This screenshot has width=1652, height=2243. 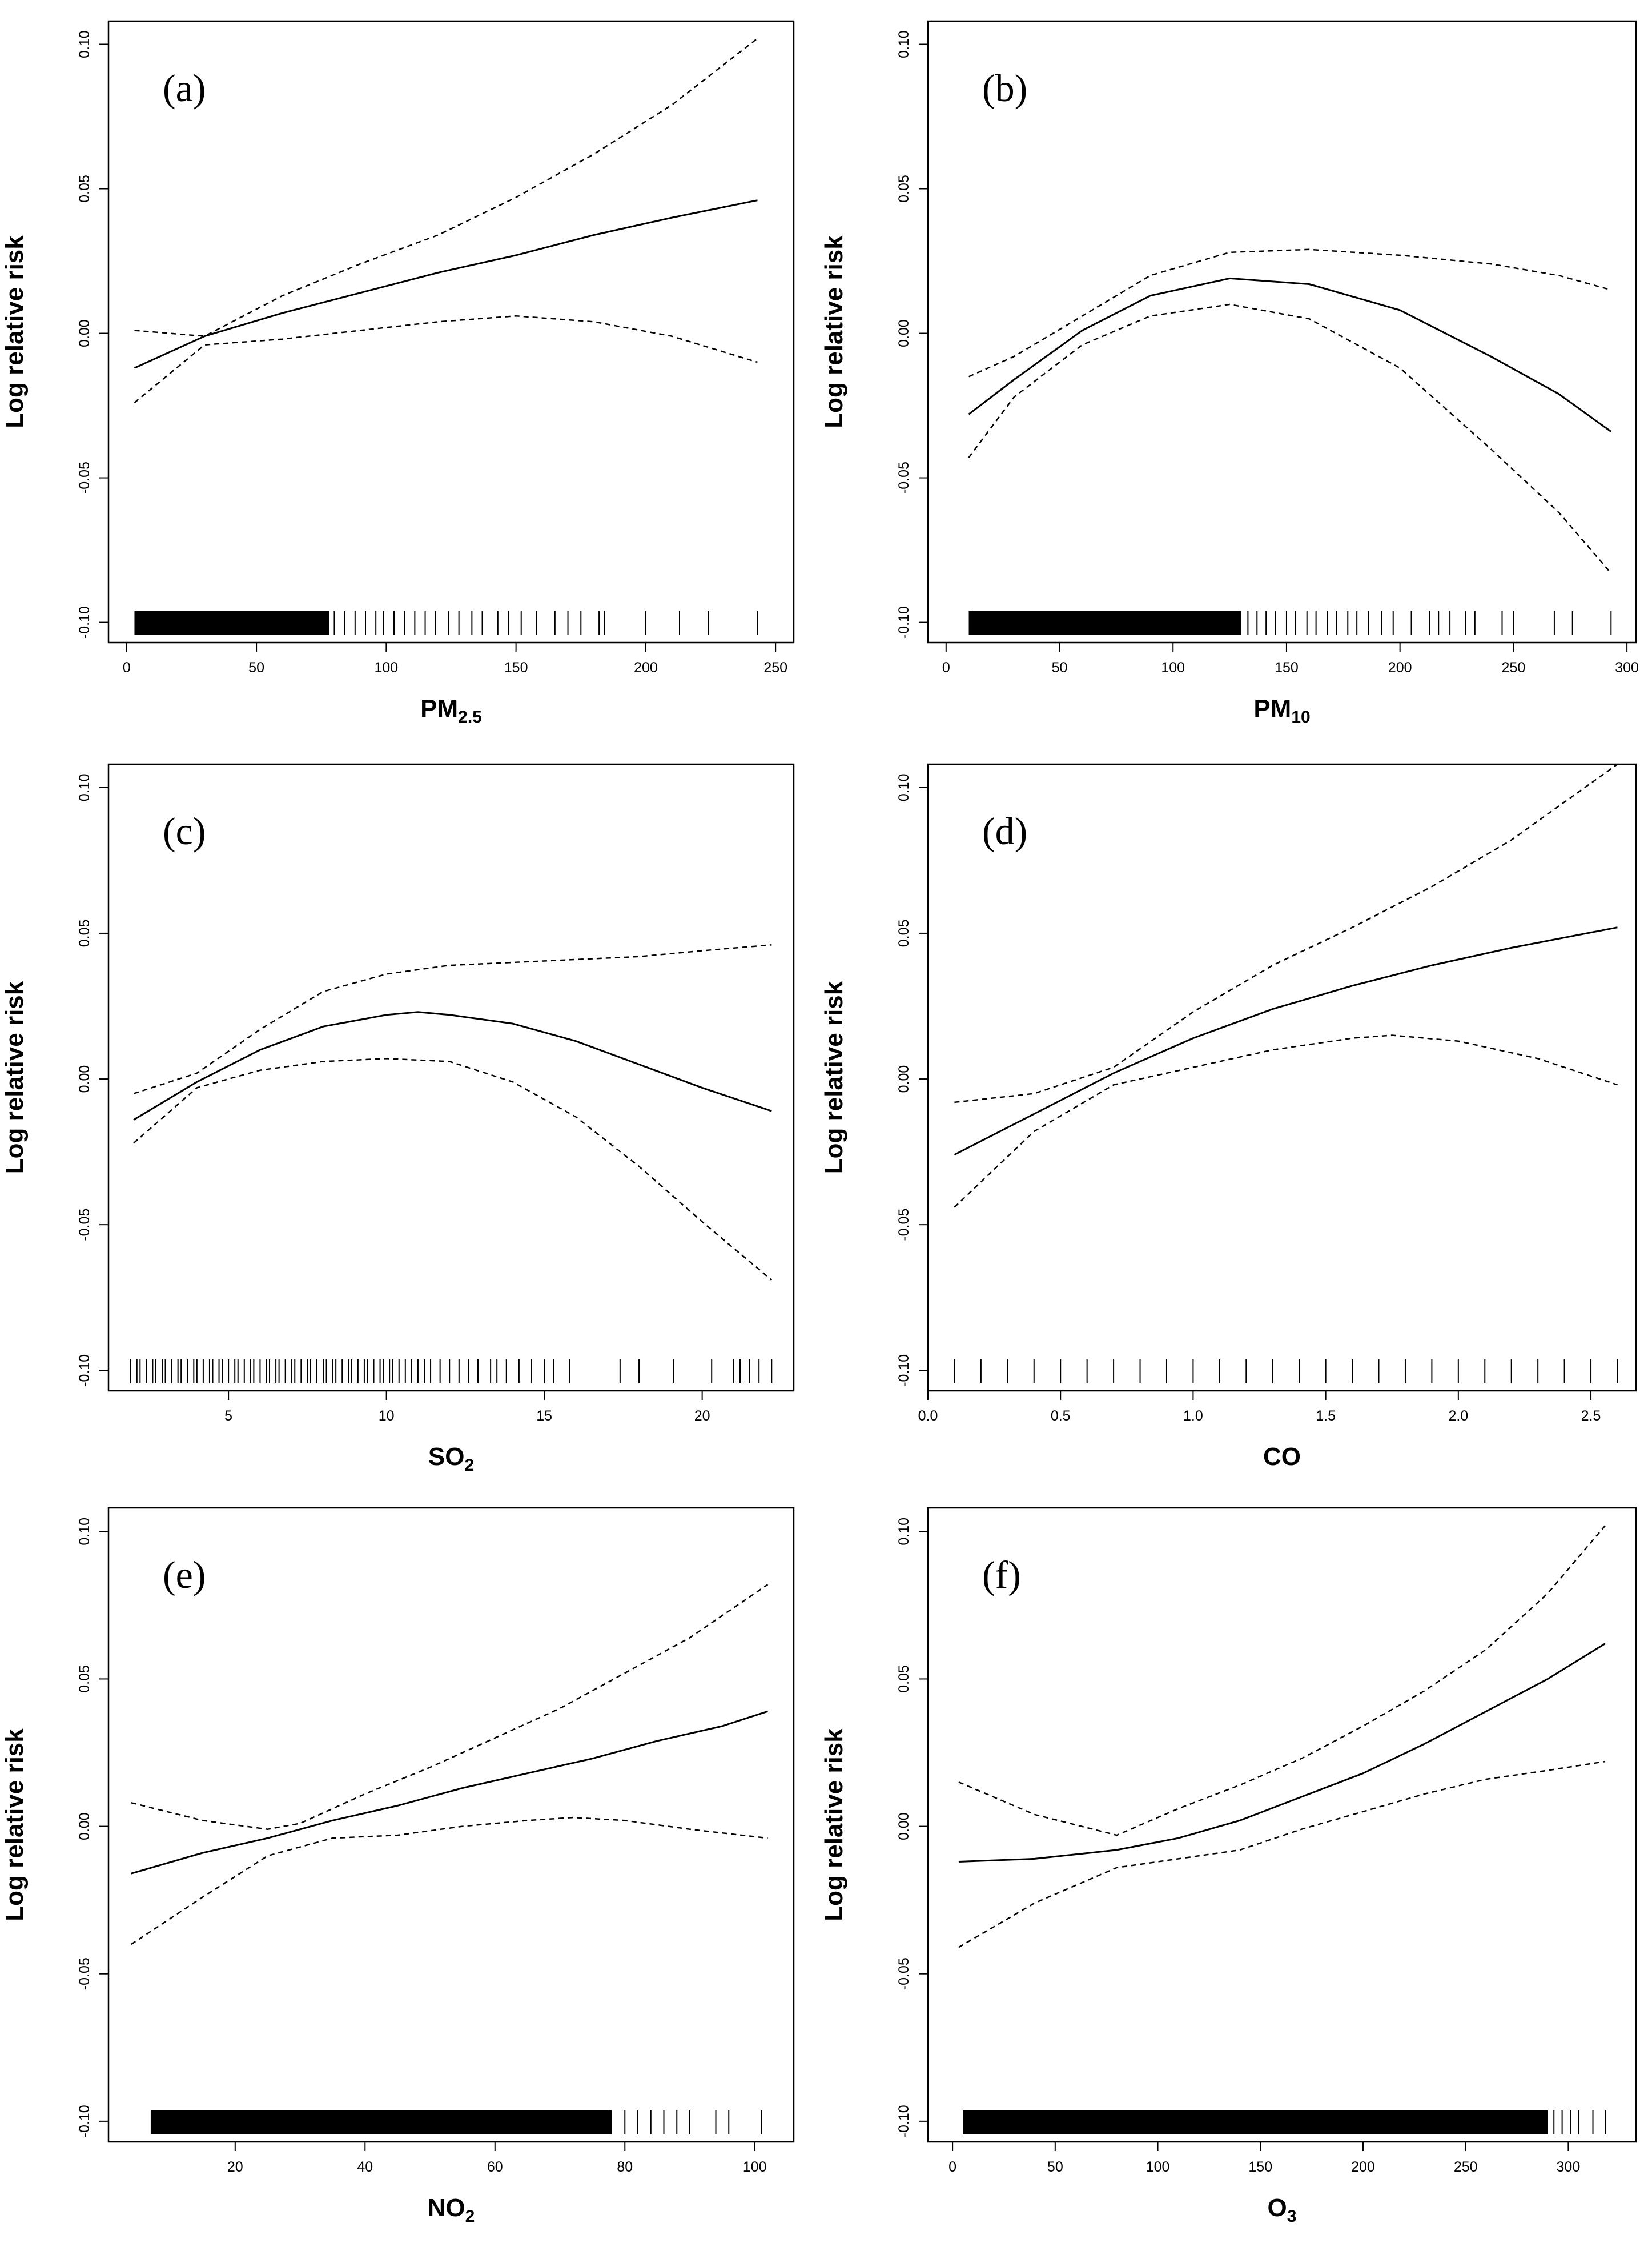 What do you see at coordinates (85, 787) in the screenshot?
I see `y-tick-label-c: 0.10` at bounding box center [85, 787].